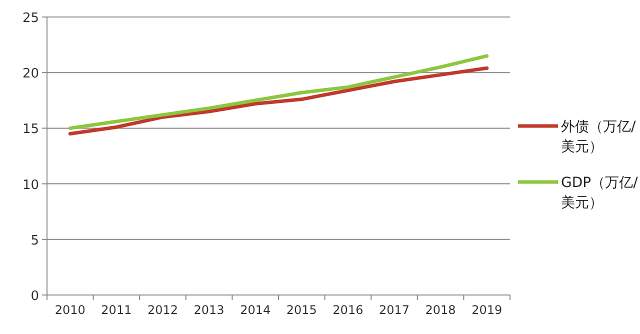 This screenshot has width=640, height=334. Describe the element at coordinates (598, 137) in the screenshot. I see `legend-label: 外债（万亿/美元）` at that location.